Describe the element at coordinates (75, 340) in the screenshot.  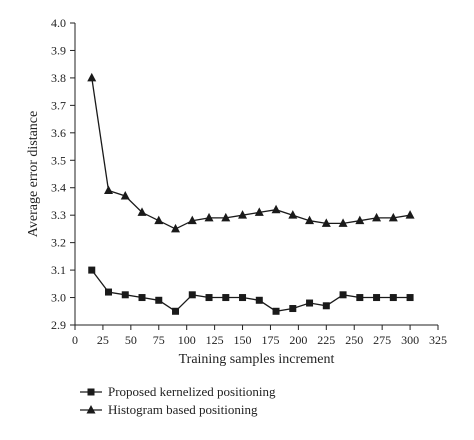
I see `x-tick-label: 0` at that location.